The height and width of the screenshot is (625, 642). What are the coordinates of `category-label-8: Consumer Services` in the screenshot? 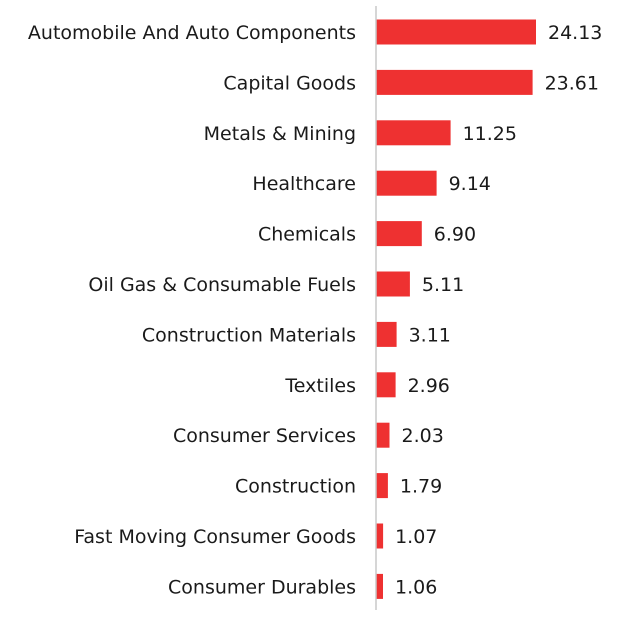 It's located at (264, 436).